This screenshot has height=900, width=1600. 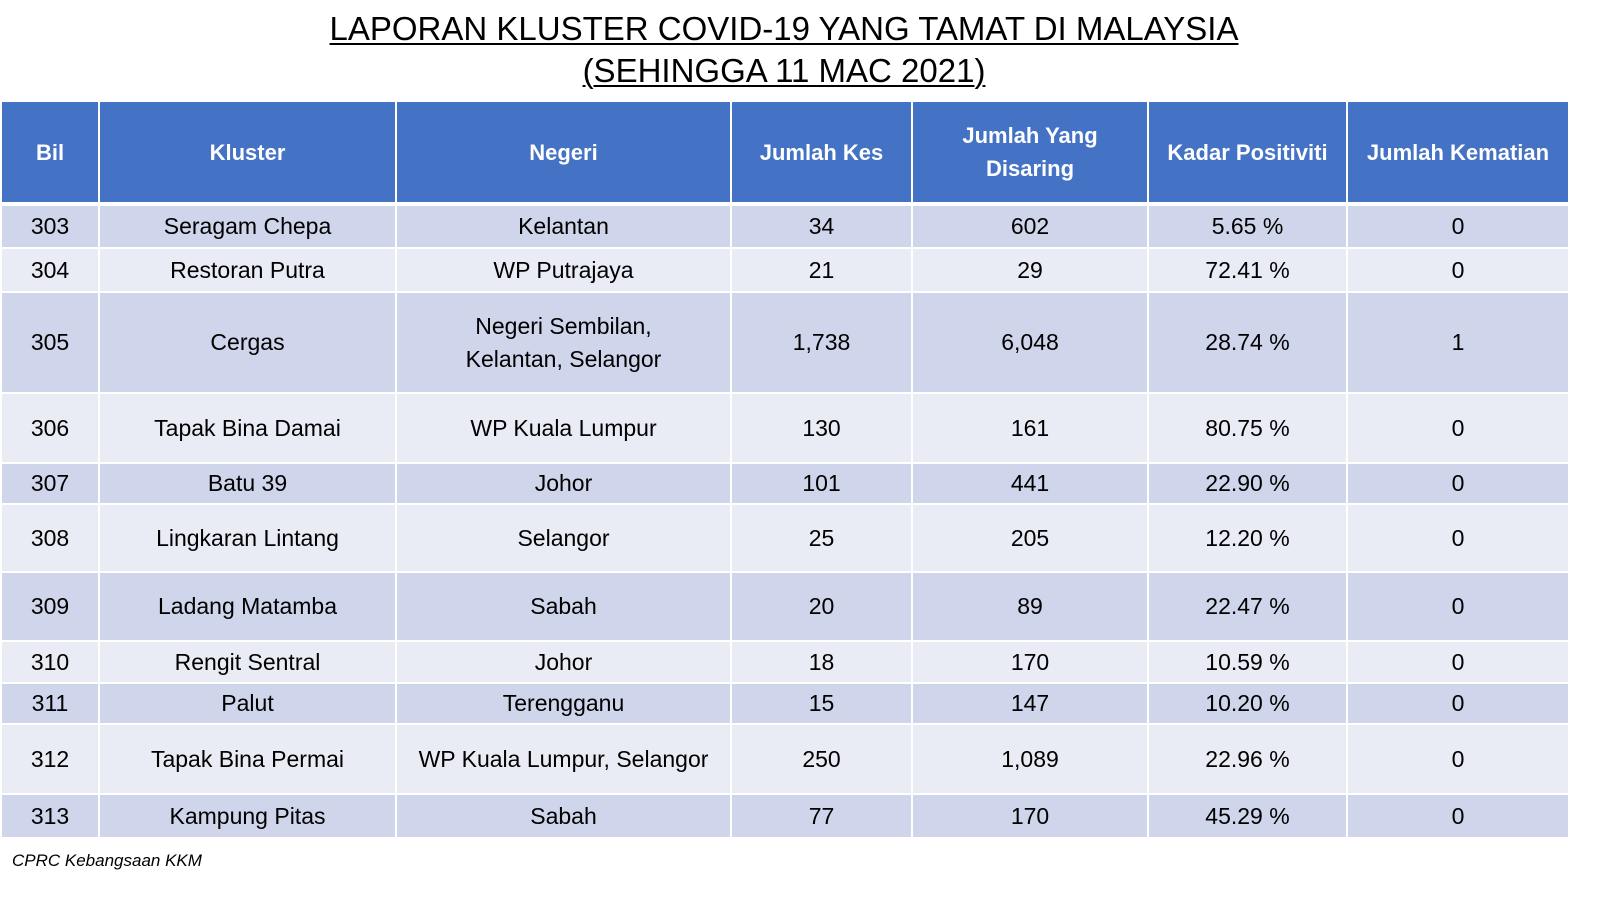 I want to click on cell-bil: 309, so click(x=50, y=606).